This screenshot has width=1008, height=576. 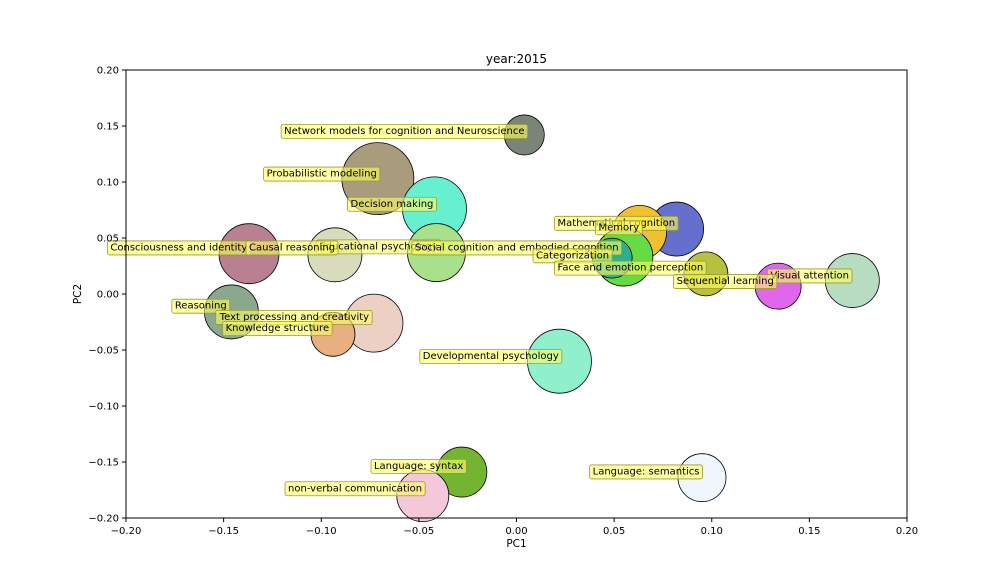 I want to click on point-label-text: Reasoning, so click(x=201, y=306).